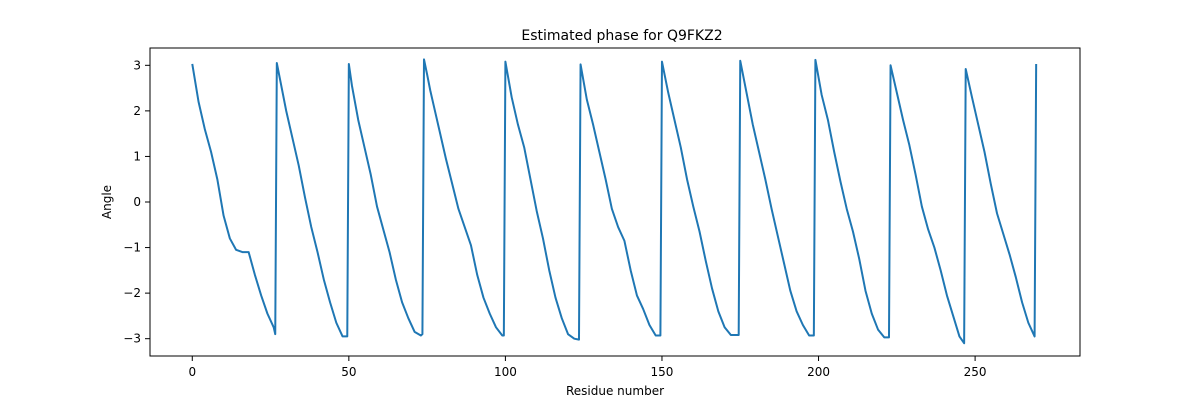 This screenshot has height=400, width=1200. Describe the element at coordinates (137, 65) in the screenshot. I see `y-tick-label: 3` at that location.